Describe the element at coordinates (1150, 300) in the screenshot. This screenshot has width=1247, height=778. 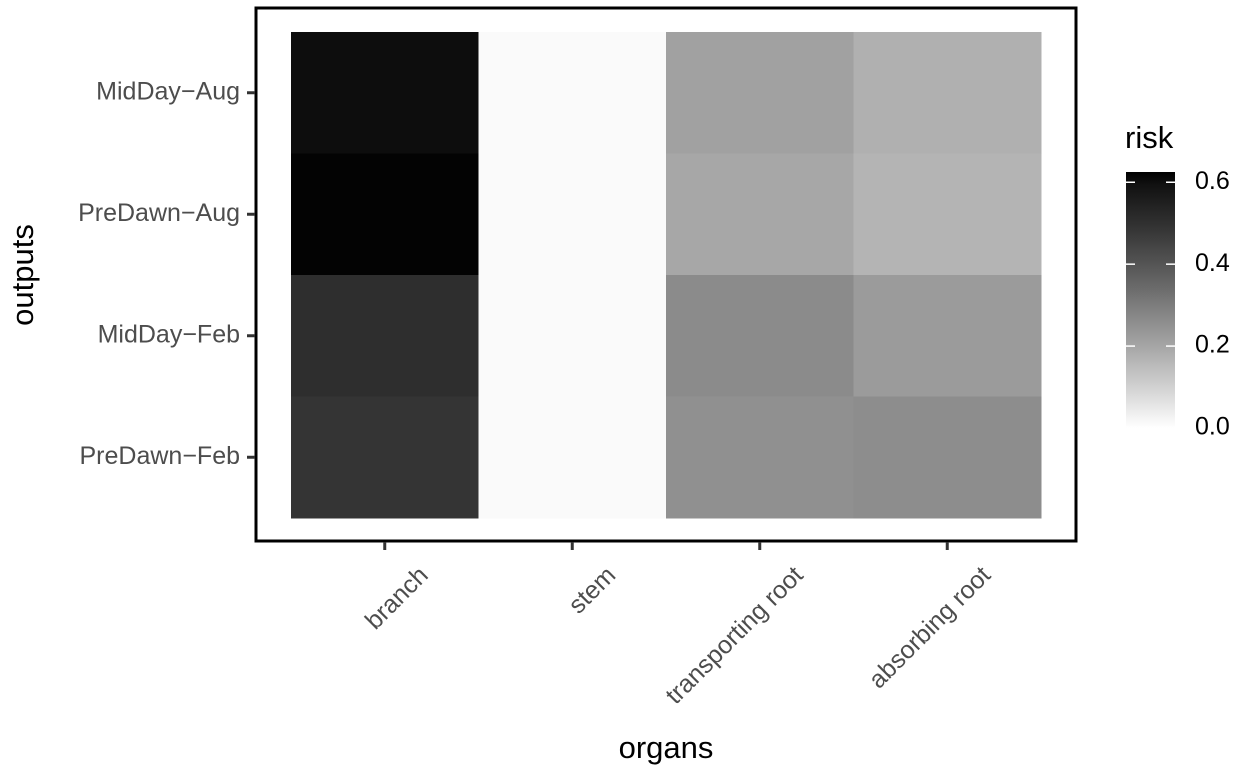
I see `colorbar` at that location.